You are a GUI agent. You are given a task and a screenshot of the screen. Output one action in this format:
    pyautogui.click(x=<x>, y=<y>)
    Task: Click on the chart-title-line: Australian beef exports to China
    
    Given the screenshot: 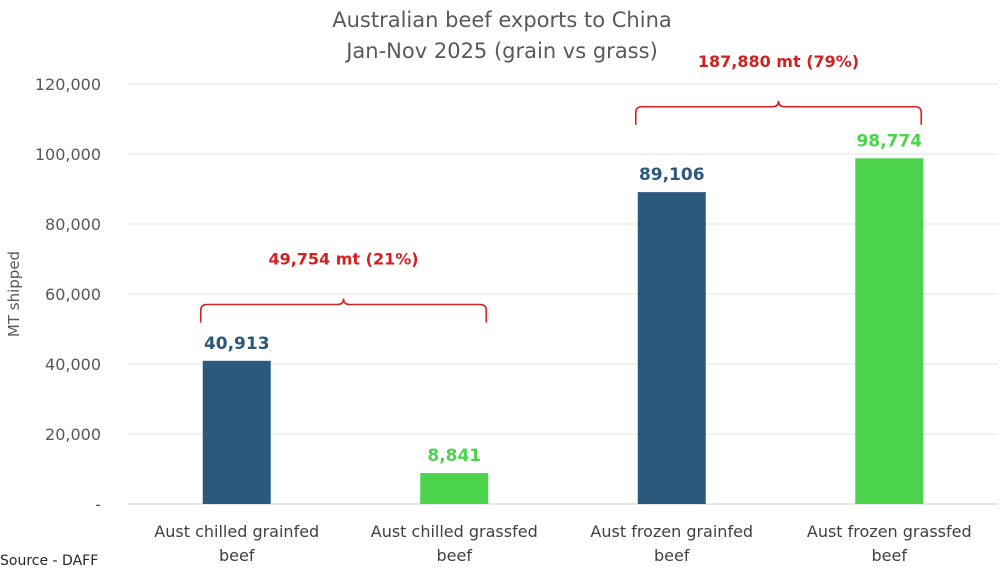 What is the action you would take?
    pyautogui.click(x=502, y=20)
    